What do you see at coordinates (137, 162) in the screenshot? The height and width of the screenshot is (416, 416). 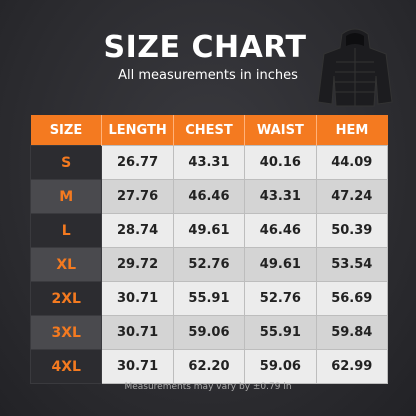 I see `cell: 26.77` at bounding box center [137, 162].